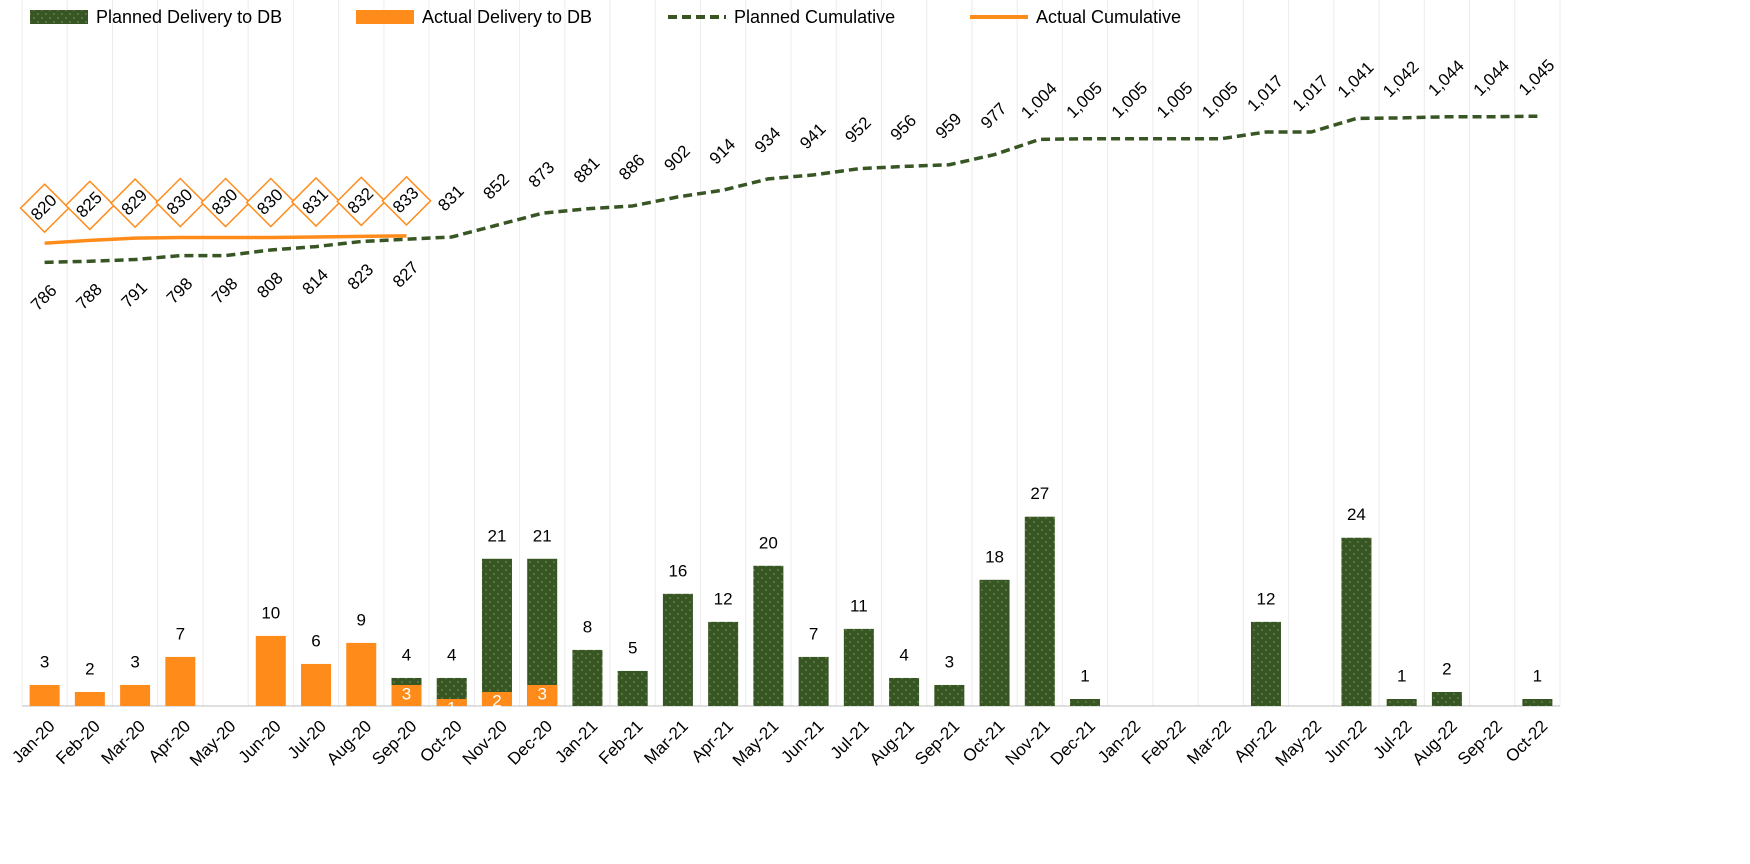 Image resolution: width=1750 pixels, height=864 pixels. I want to click on x-tick-label: Feb-21, so click(621, 743).